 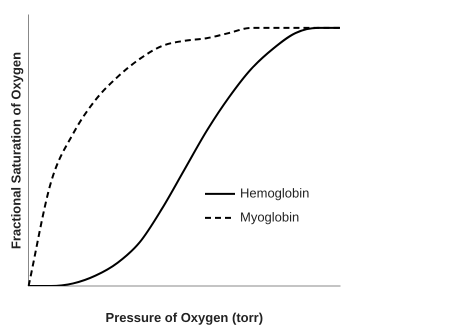 What do you see at coordinates (275, 192) in the screenshot?
I see `legend-label: Hemoglobin` at bounding box center [275, 192].